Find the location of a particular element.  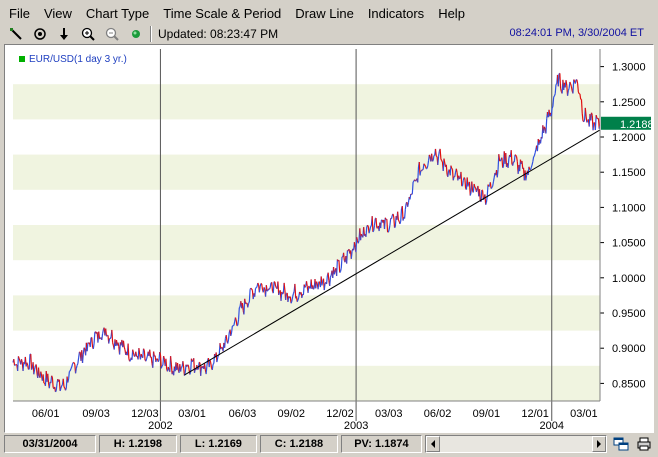

green-dot-icon is located at coordinates (136, 34).